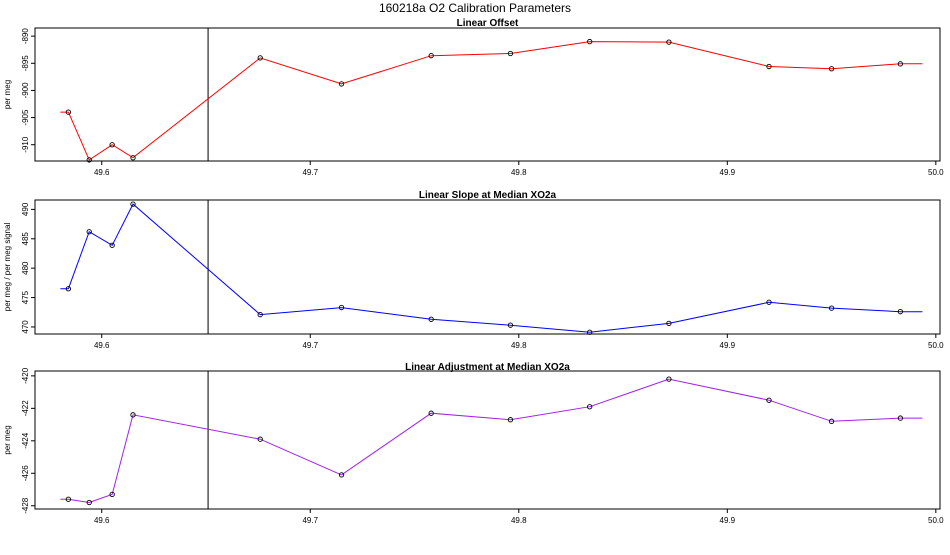 The height and width of the screenshot is (555, 950). What do you see at coordinates (25, 144) in the screenshot?
I see `panel-1-y-tick-label: -910` at bounding box center [25, 144].